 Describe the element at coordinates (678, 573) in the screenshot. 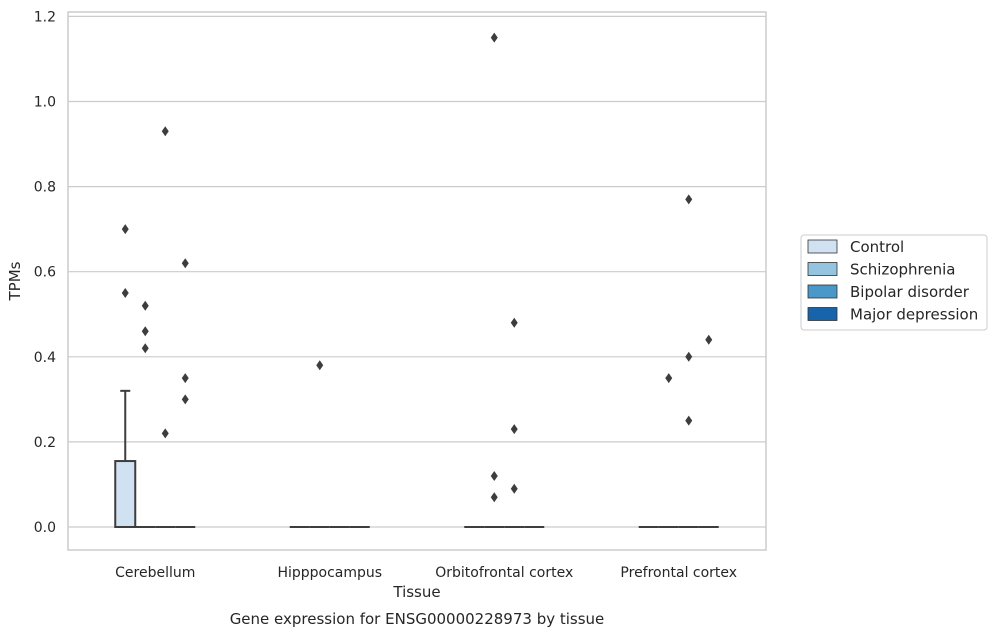

I see `x-tick-label: Prefrontal cortex` at that location.